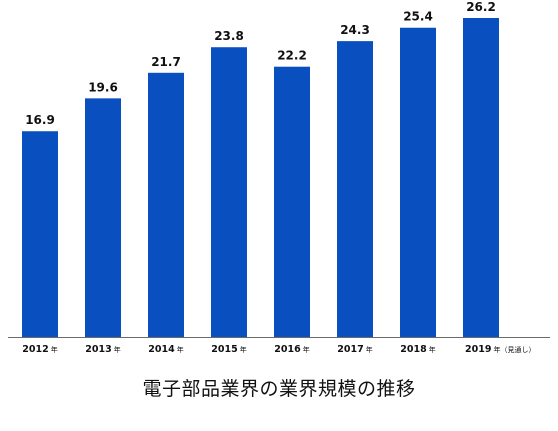 The width and height of the screenshot is (558, 431). I want to click on x-tick-label-2018: 2018 年, so click(417, 349).